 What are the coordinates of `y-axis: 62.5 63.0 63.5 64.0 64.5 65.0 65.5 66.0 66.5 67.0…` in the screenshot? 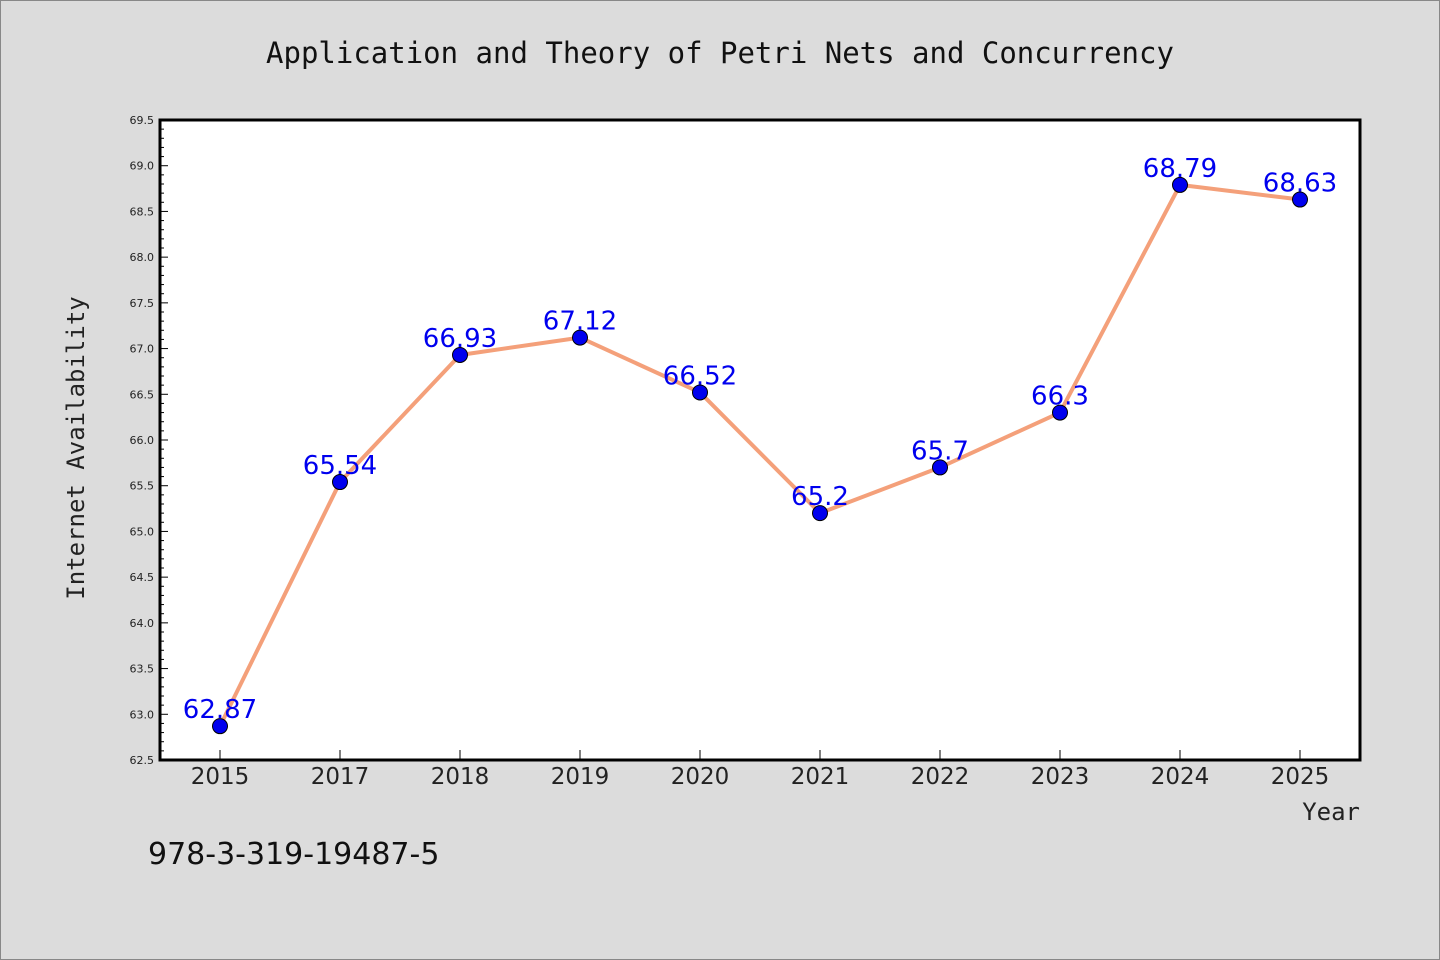 It's located at (149, 440).